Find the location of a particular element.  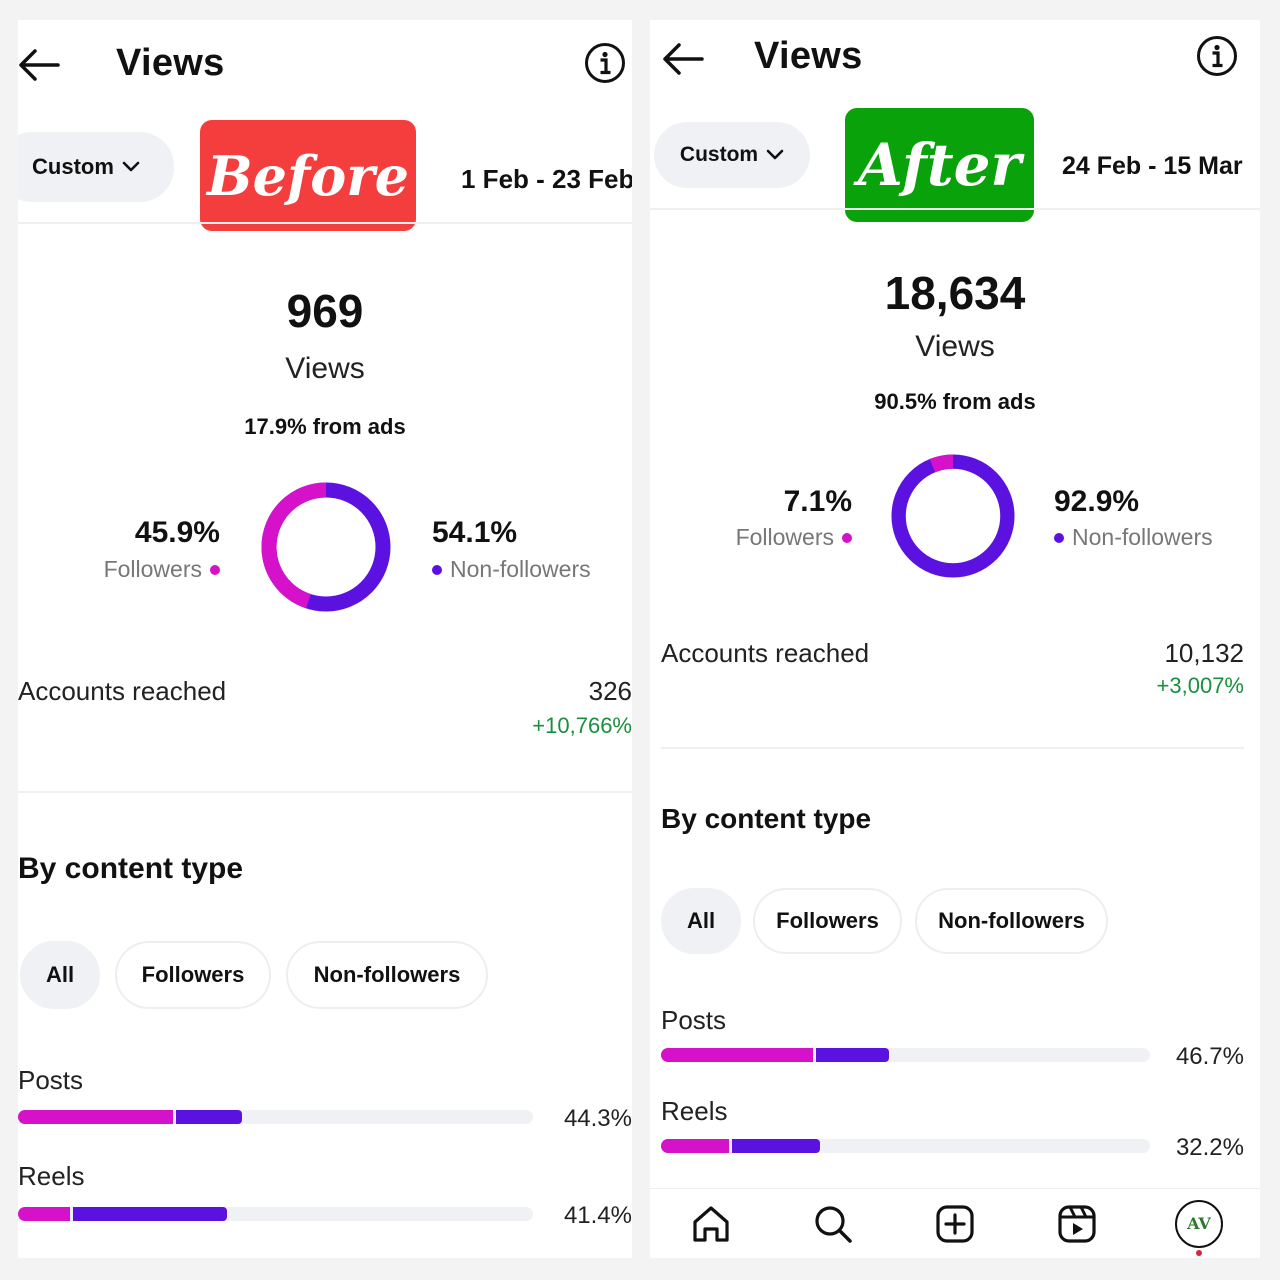

profile-icon: AV is located at coordinates (1199, 1227).